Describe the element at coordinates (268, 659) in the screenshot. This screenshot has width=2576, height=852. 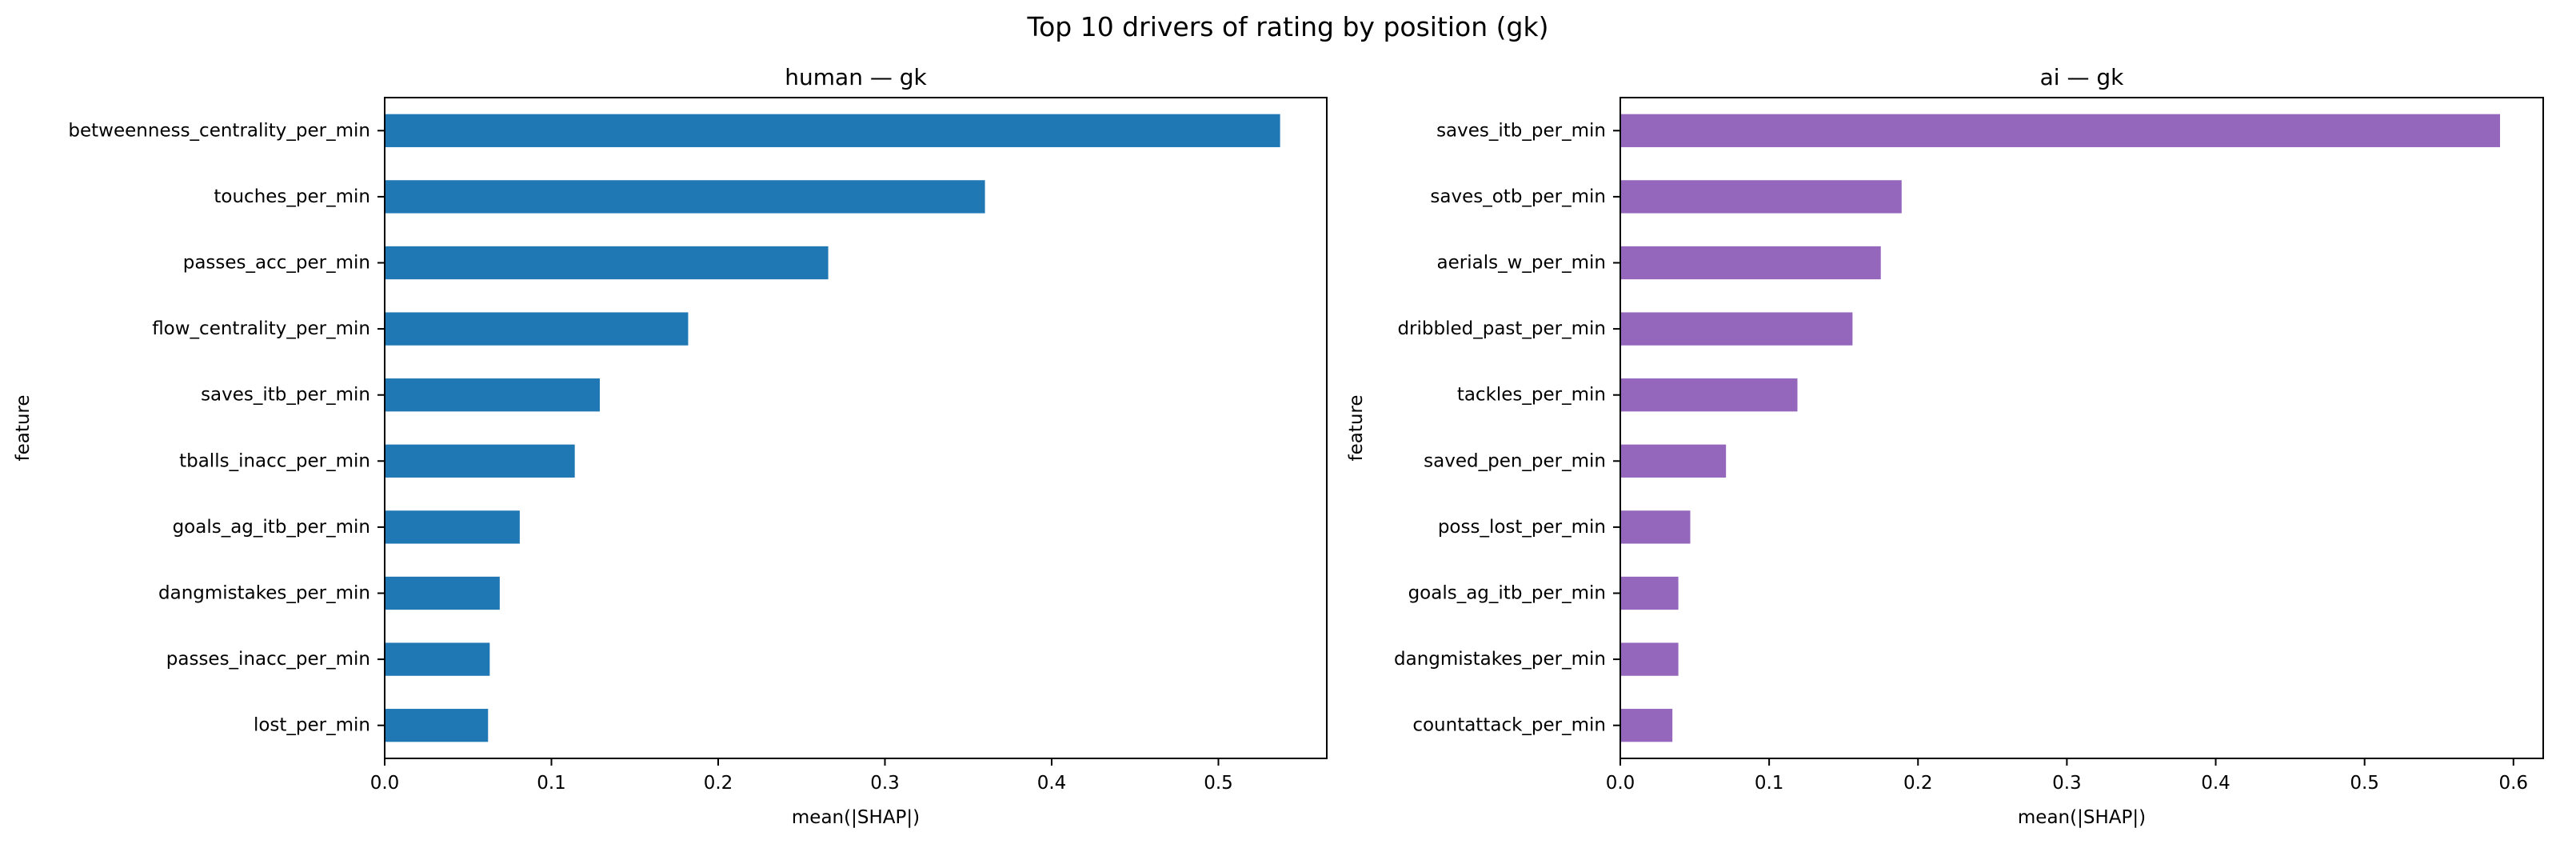
I see `y-tick-label: passes_inacc_per_min` at that location.